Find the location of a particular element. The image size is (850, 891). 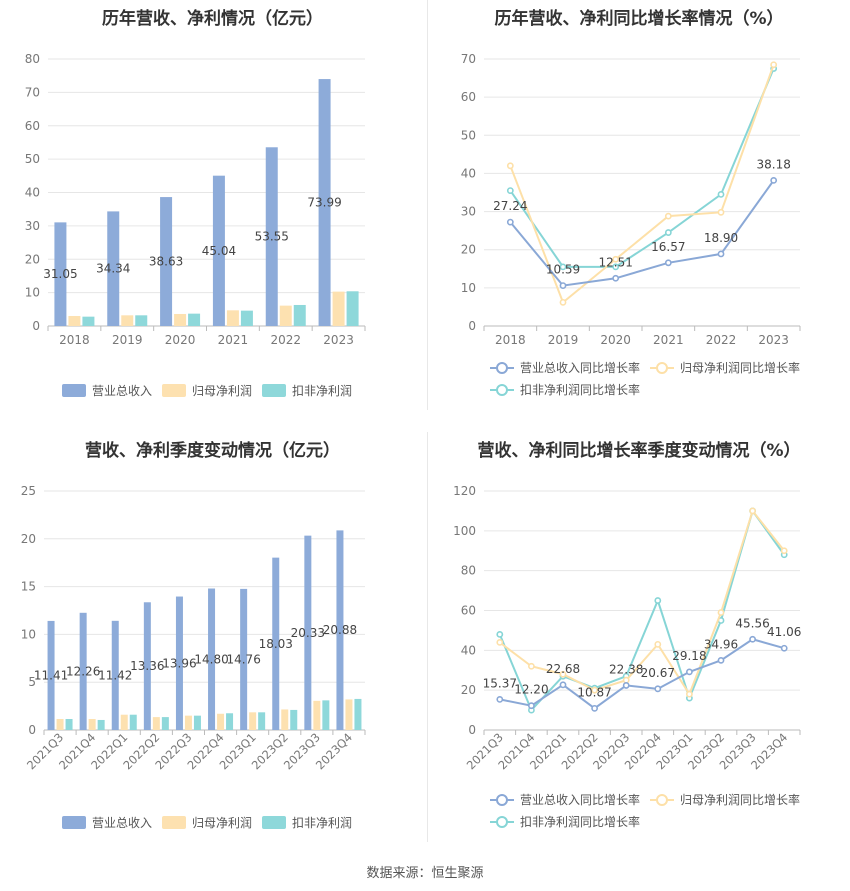

x-tick-label: 2019 is located at coordinates (563, 340).